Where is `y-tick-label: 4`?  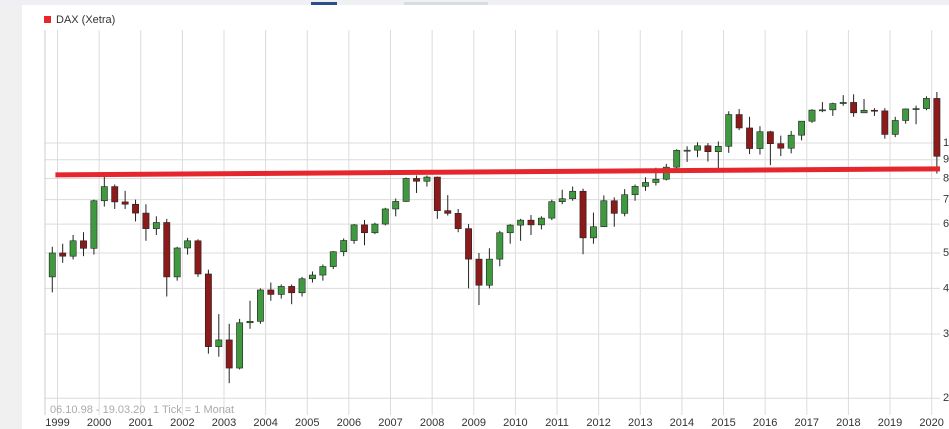 y-tick-label: 4 is located at coordinates (946, 288).